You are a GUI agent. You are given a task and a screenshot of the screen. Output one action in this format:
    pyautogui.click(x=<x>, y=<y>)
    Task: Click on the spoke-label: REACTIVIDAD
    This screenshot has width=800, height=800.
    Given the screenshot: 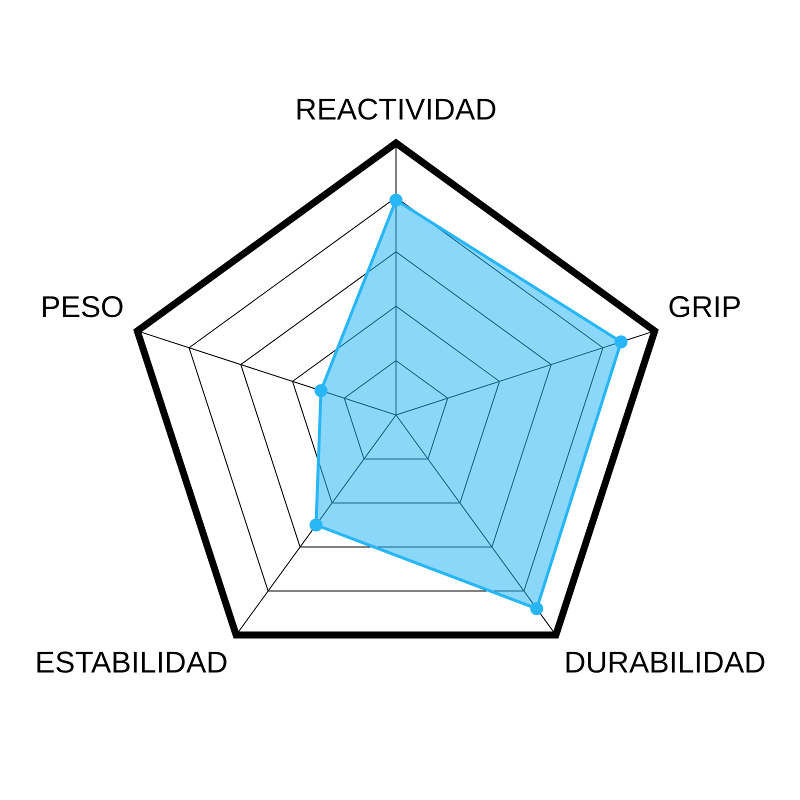 What is the action you would take?
    pyautogui.click(x=396, y=109)
    